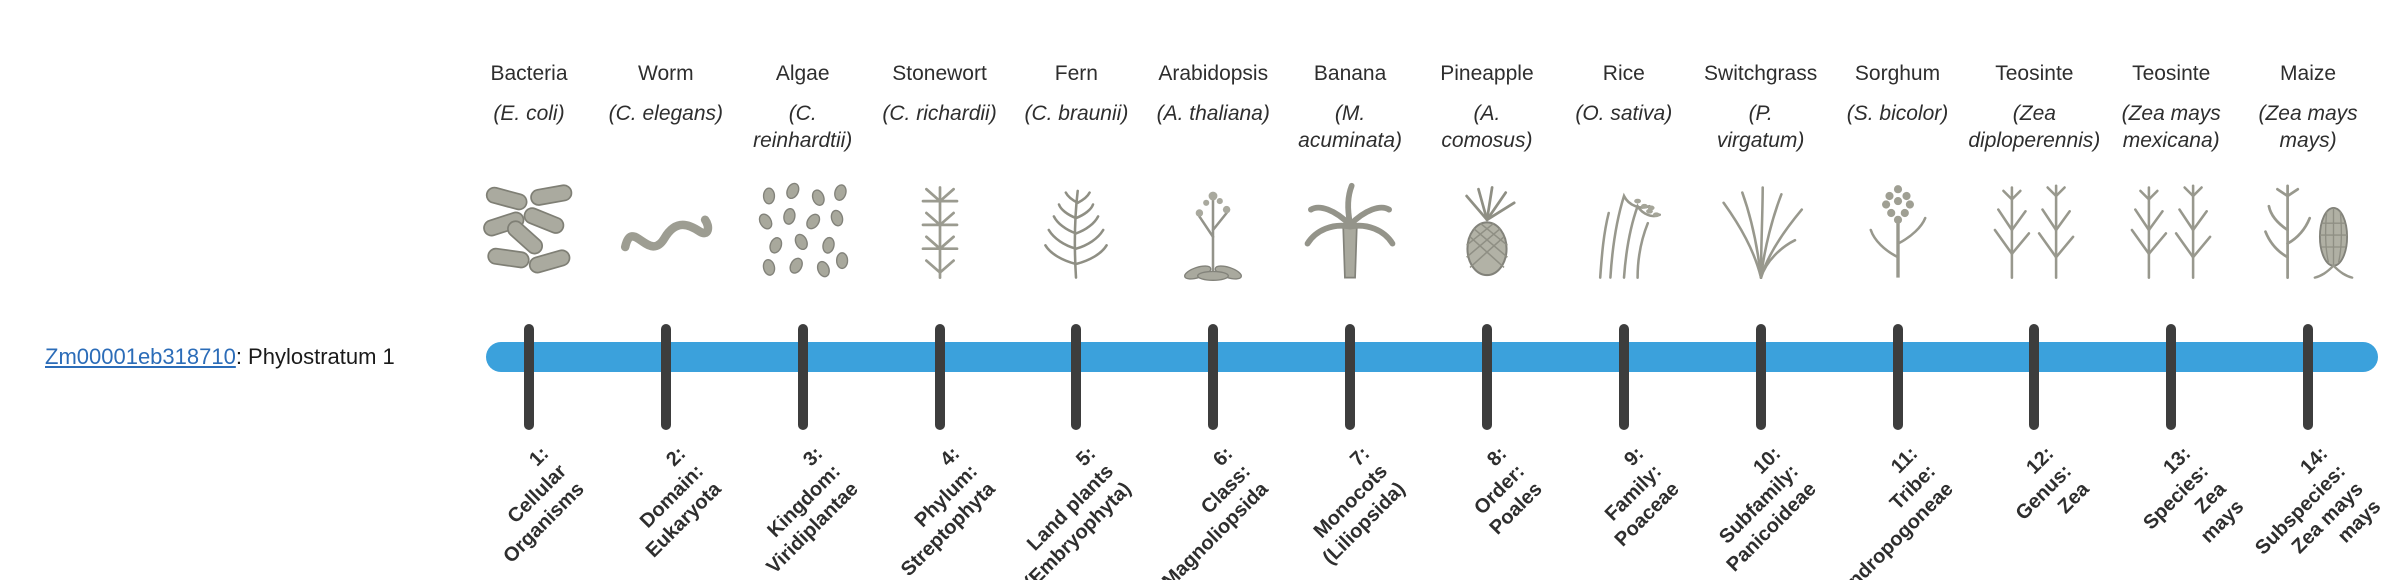 The image size is (2400, 580). Describe the element at coordinates (1350, 73) in the screenshot. I see `organism-name: Banana` at that location.